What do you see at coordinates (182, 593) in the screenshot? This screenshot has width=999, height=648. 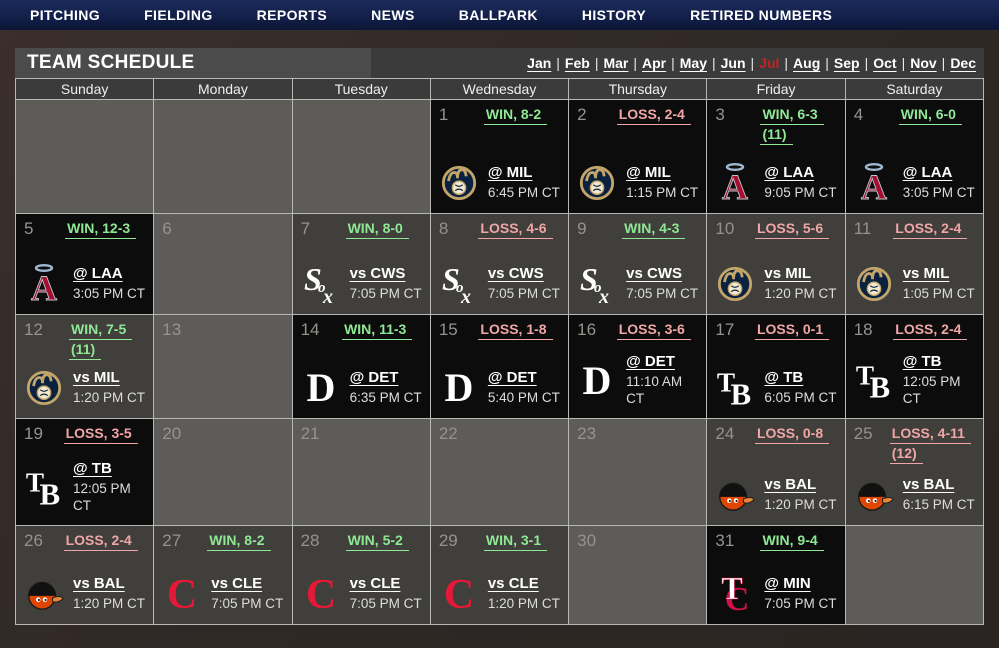 I see `svg-text: C` at bounding box center [182, 593].